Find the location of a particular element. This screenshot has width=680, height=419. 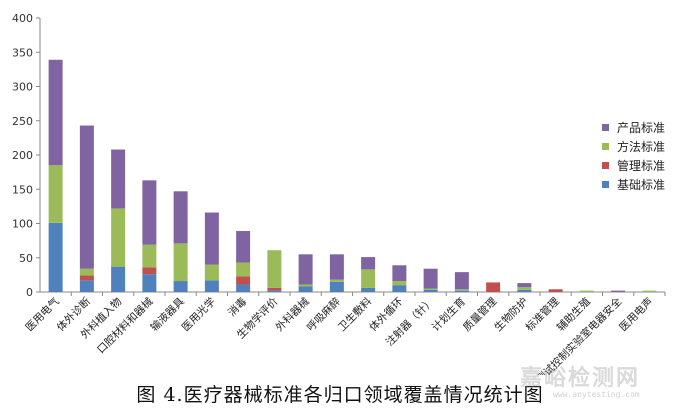

y-tick-label: 250 is located at coordinates (22, 121).